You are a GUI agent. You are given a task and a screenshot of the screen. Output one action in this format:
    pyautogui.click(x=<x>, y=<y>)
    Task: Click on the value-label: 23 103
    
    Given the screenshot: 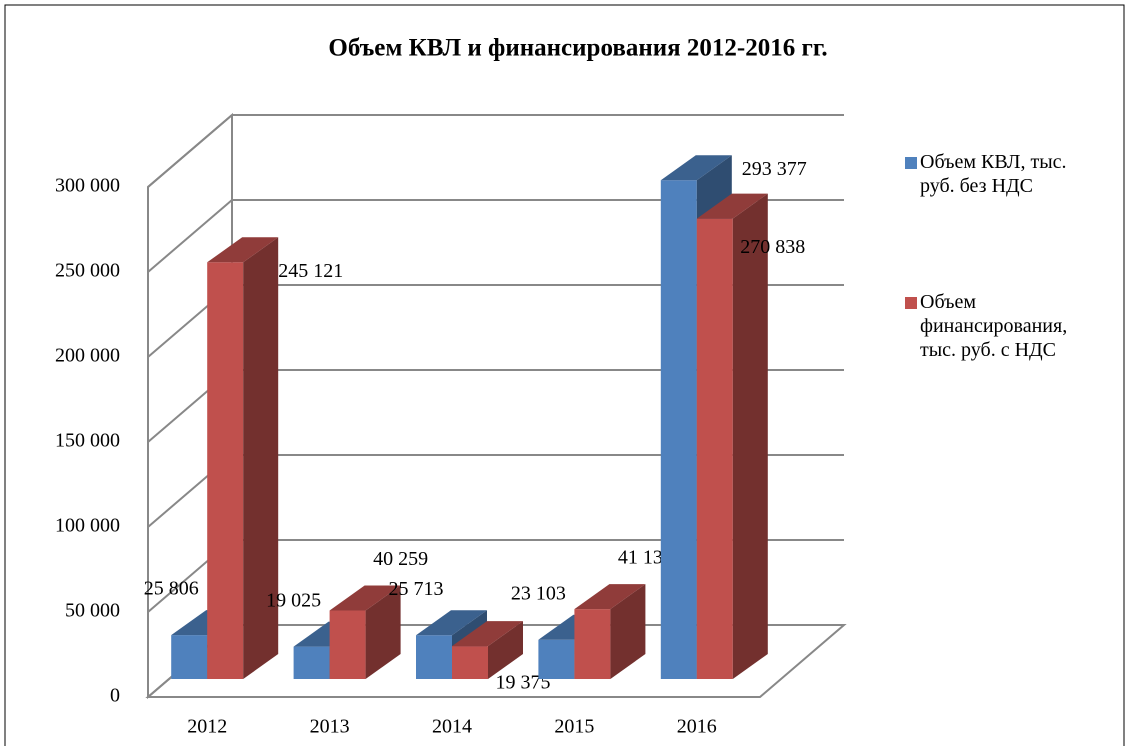 What is the action you would take?
    pyautogui.click(x=538, y=593)
    